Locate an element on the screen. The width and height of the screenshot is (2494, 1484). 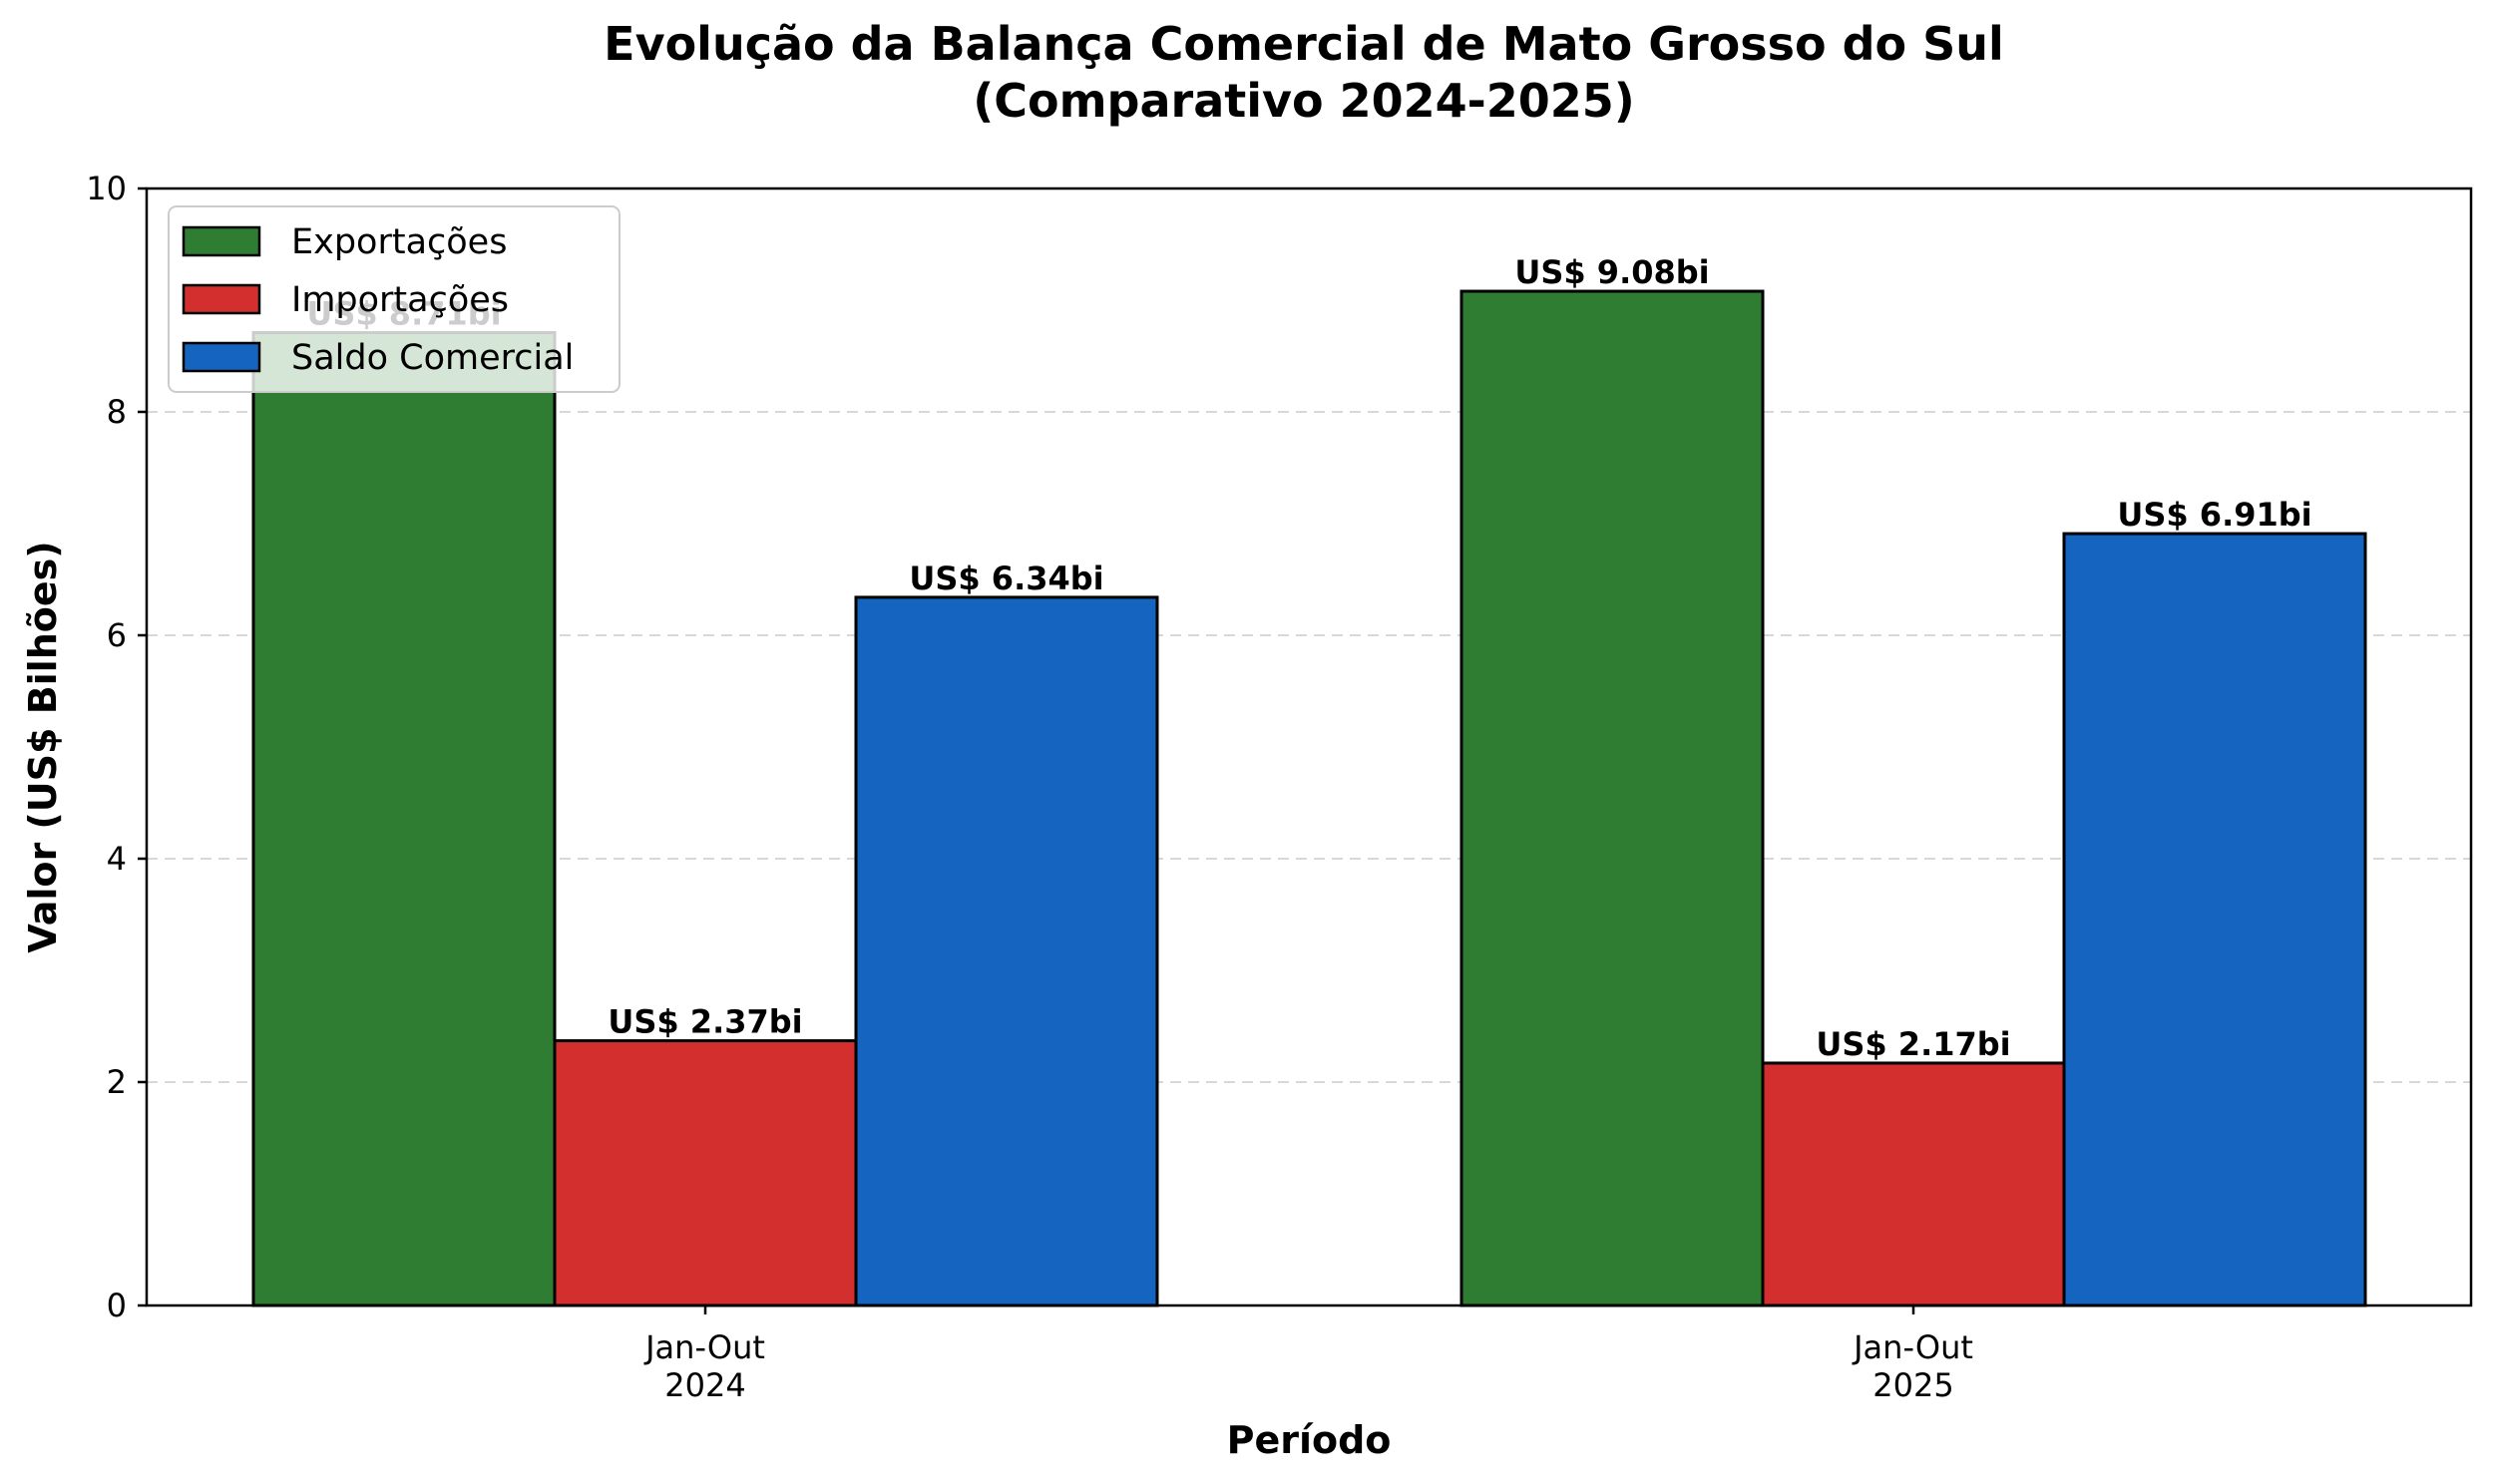
y-tick-label: 0 is located at coordinates (117, 1305).